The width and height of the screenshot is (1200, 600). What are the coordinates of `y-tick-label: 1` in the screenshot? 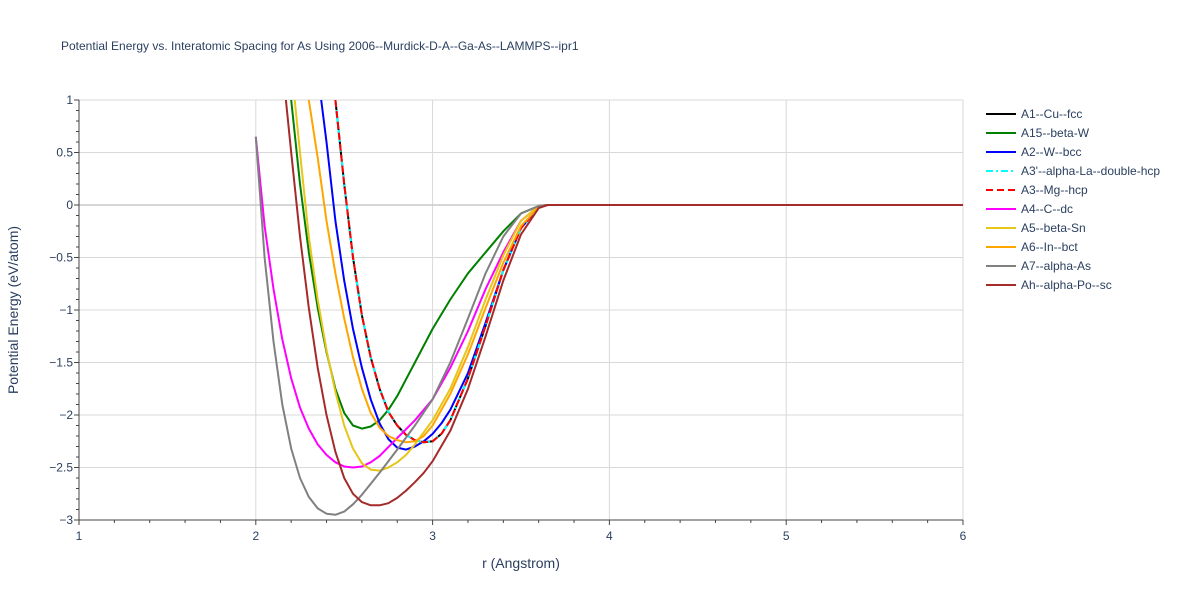 It's located at (69, 100).